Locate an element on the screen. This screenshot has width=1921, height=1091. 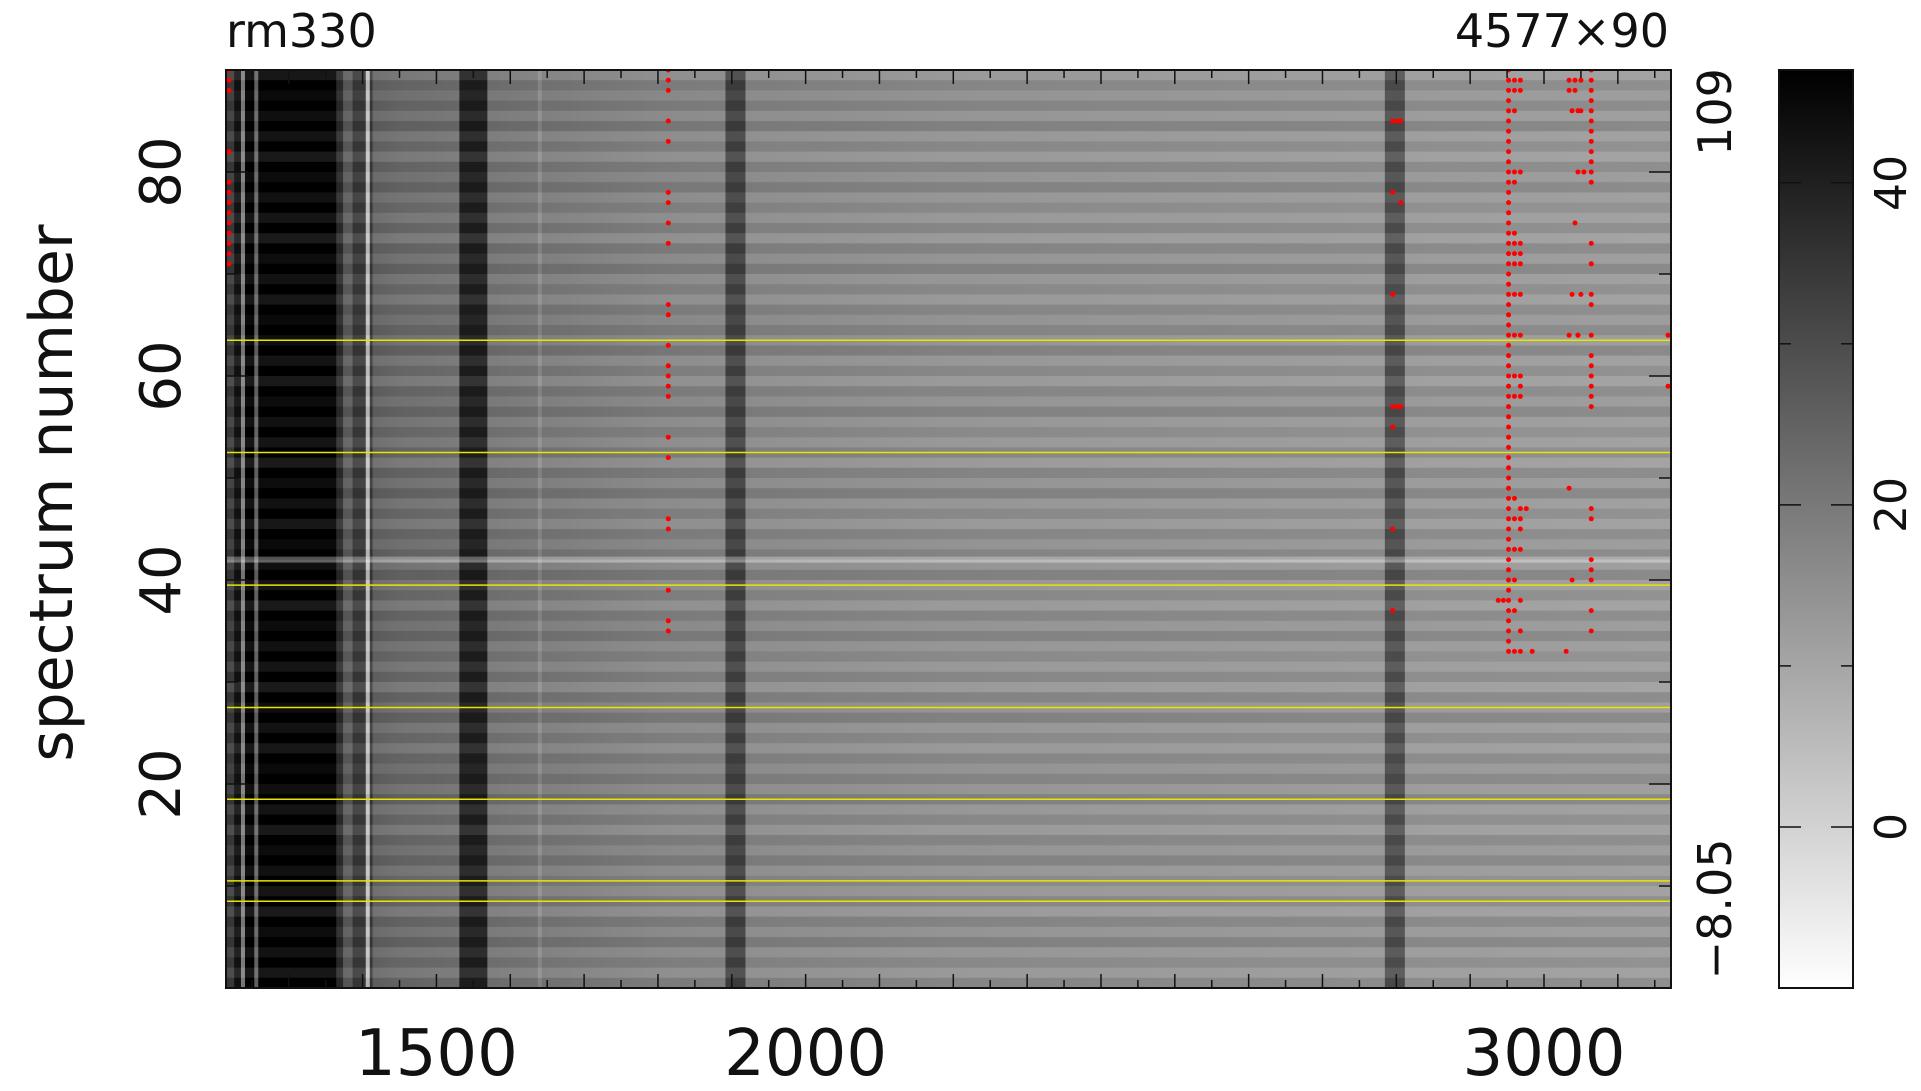
x-tick-label-2000: 2000 is located at coordinates (806, 1054).